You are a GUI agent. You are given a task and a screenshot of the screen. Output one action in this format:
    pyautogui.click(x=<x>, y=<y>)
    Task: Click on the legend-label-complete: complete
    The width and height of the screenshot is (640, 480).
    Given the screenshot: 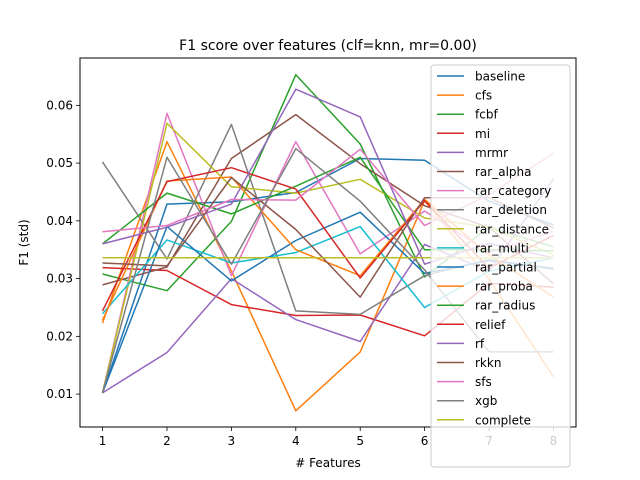 What is the action you would take?
    pyautogui.click(x=503, y=420)
    